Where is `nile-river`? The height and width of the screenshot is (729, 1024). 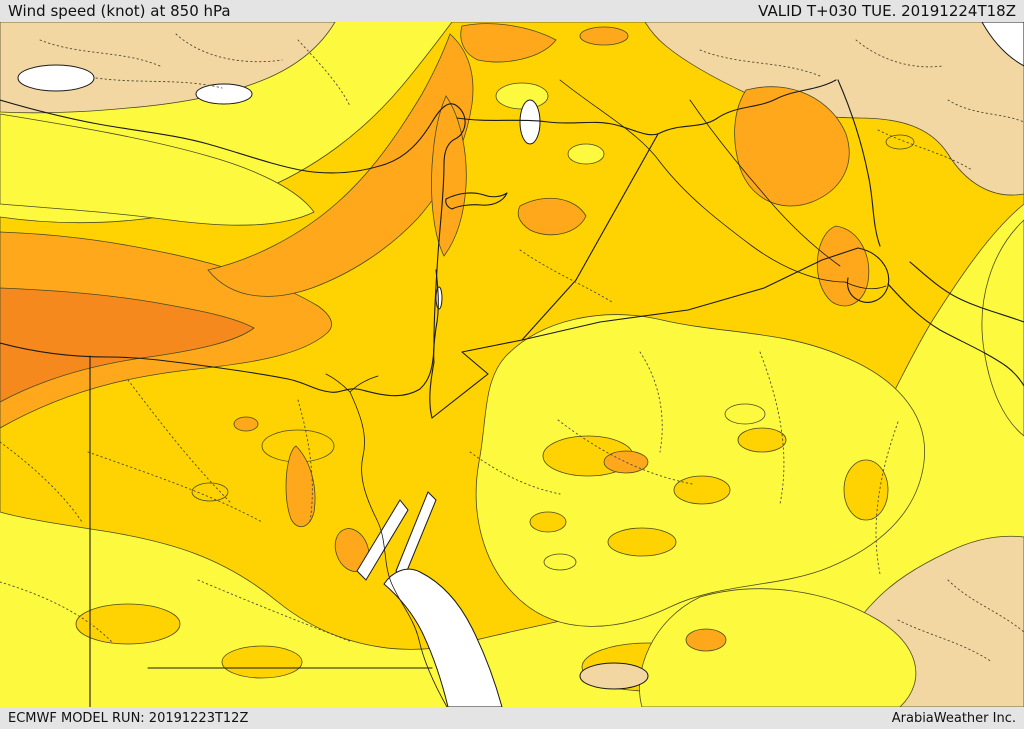 nile-river is located at coordinates (398, 549).